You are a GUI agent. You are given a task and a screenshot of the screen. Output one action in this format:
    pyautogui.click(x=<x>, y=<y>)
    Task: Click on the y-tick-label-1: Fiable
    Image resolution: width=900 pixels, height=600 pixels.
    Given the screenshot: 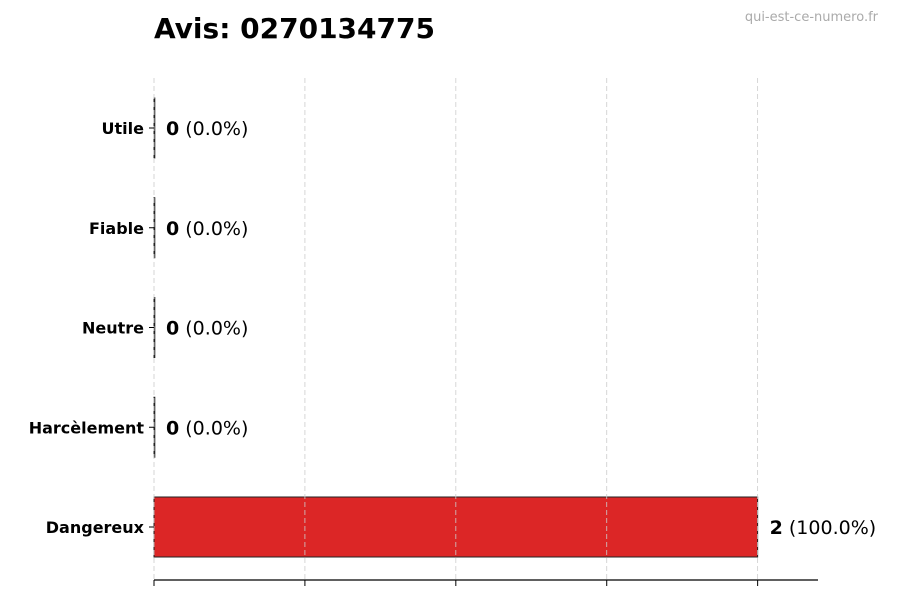 What is the action you would take?
    pyautogui.click(x=116, y=228)
    